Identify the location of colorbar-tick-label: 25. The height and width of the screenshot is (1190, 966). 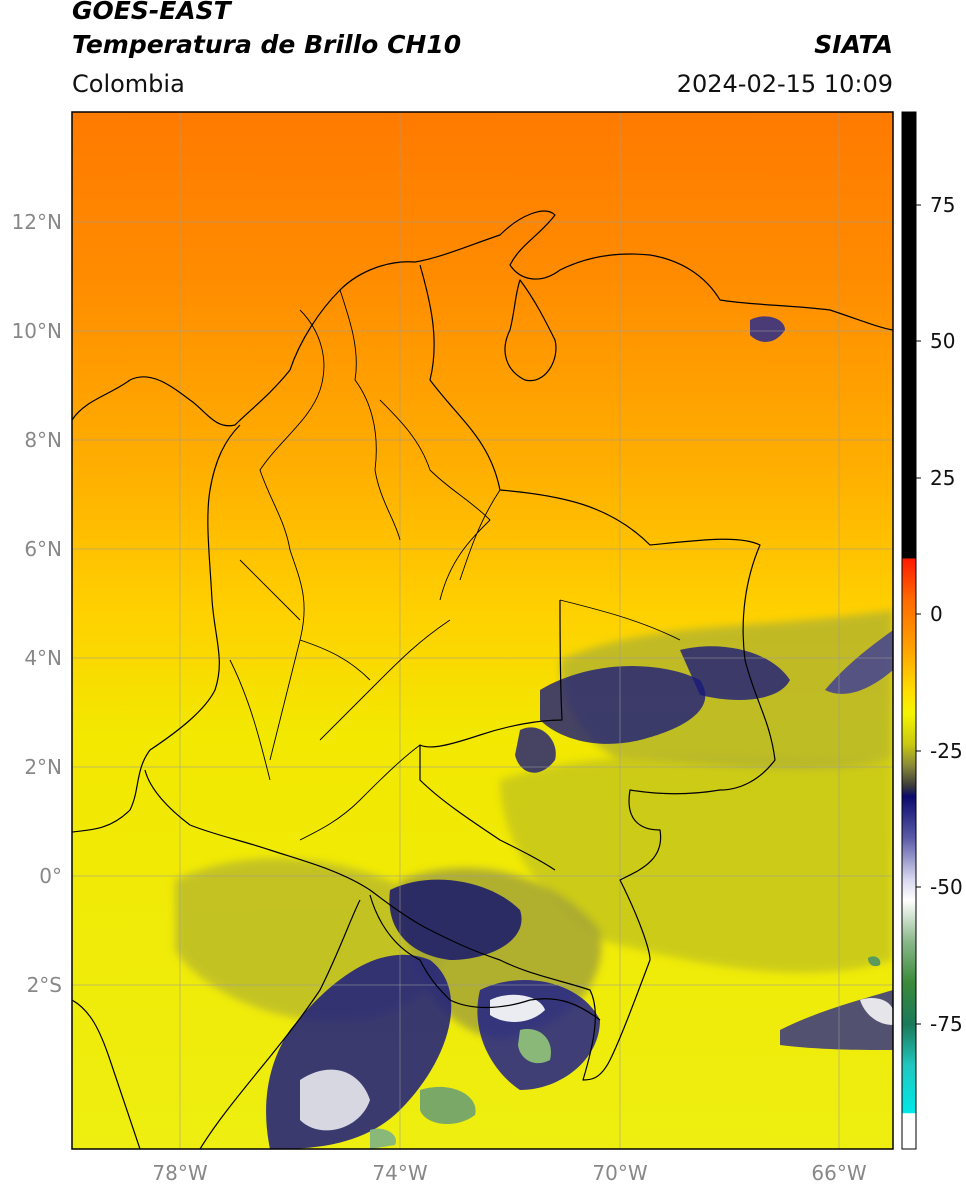
(942, 478).